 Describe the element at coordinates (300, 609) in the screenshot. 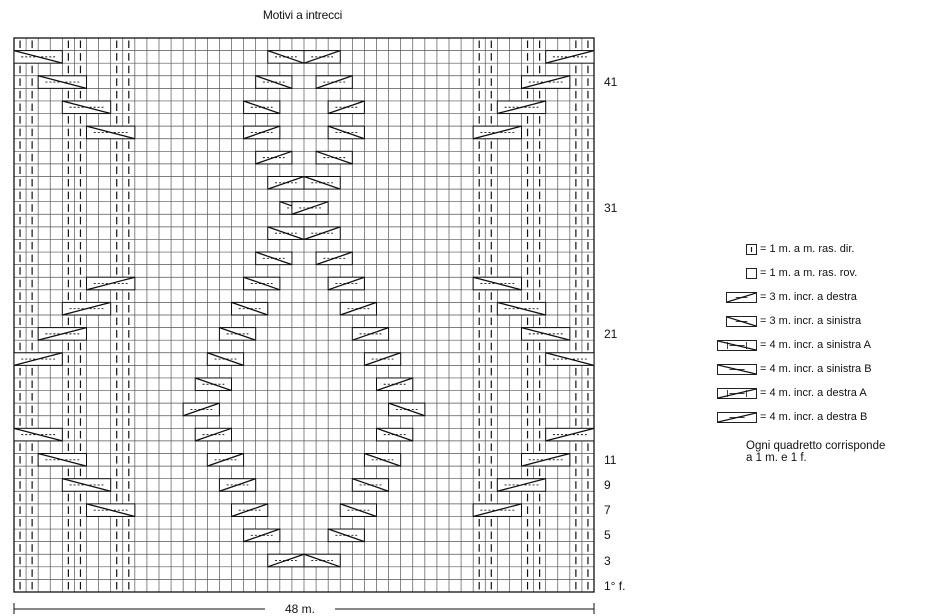

I see `width-label: 48 m.` at that location.